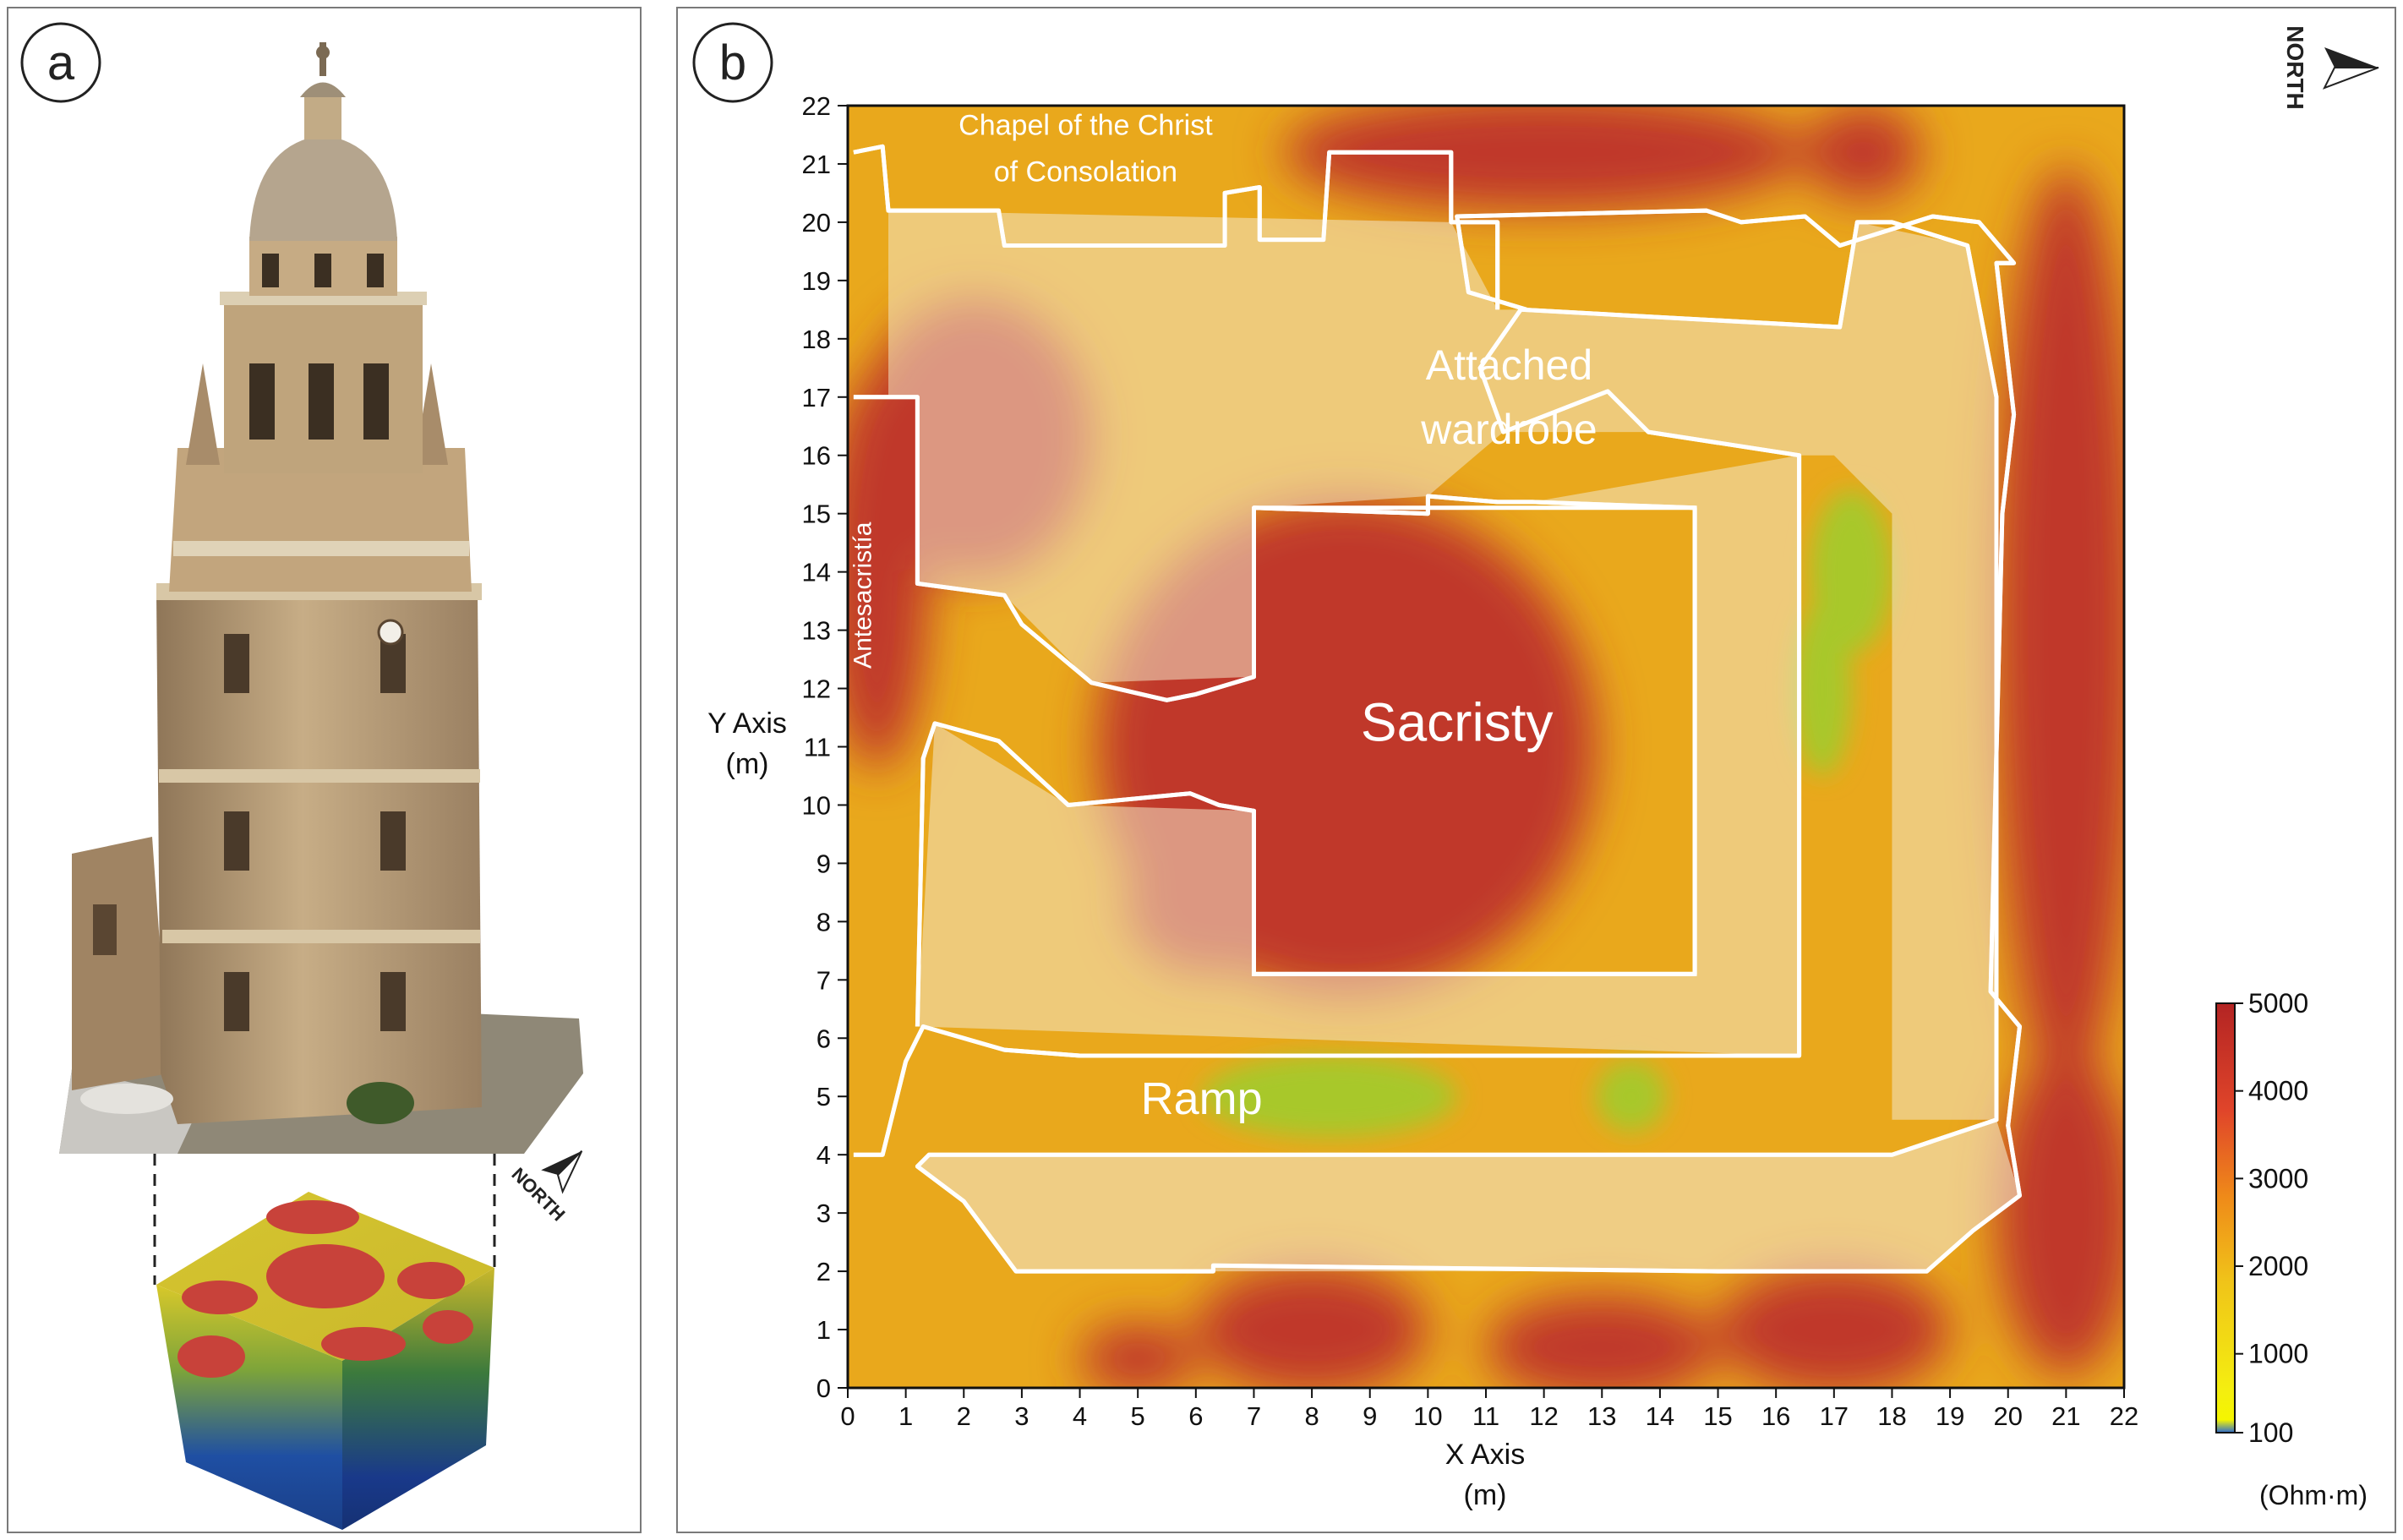  I want to click on y-tick-label: 22, so click(816, 106).